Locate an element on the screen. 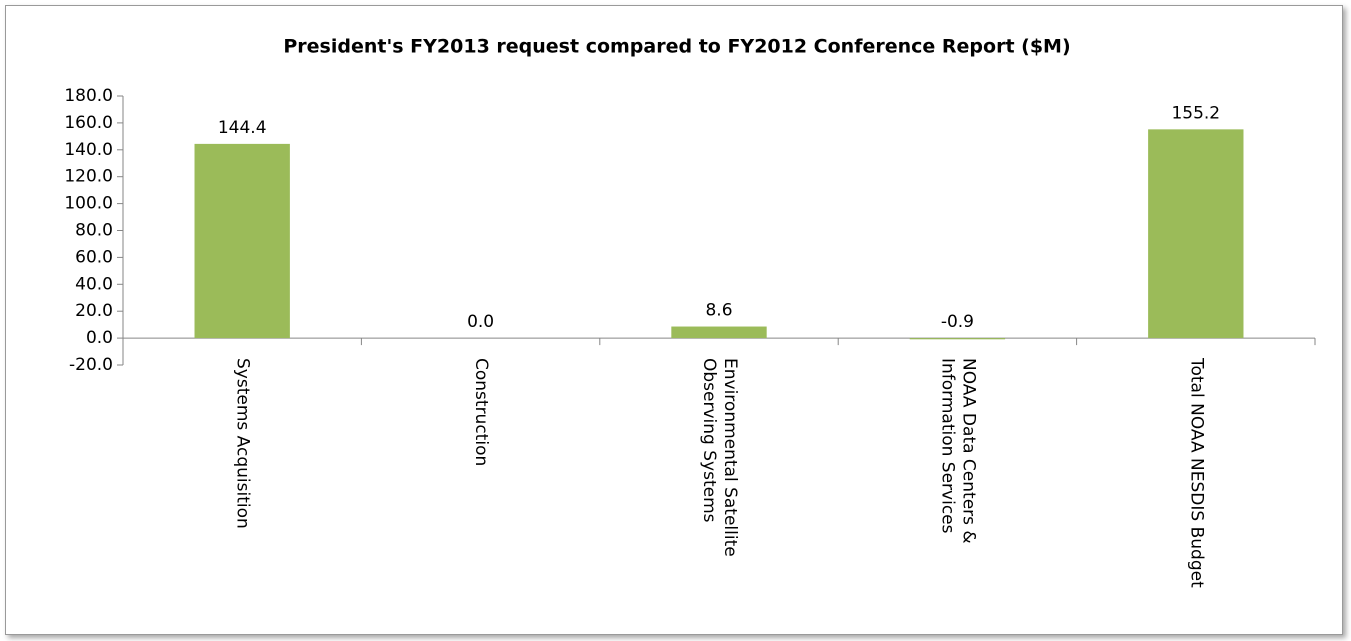 This screenshot has height=641, width=1351. y-tick-label: -20.0 is located at coordinates (91, 365).